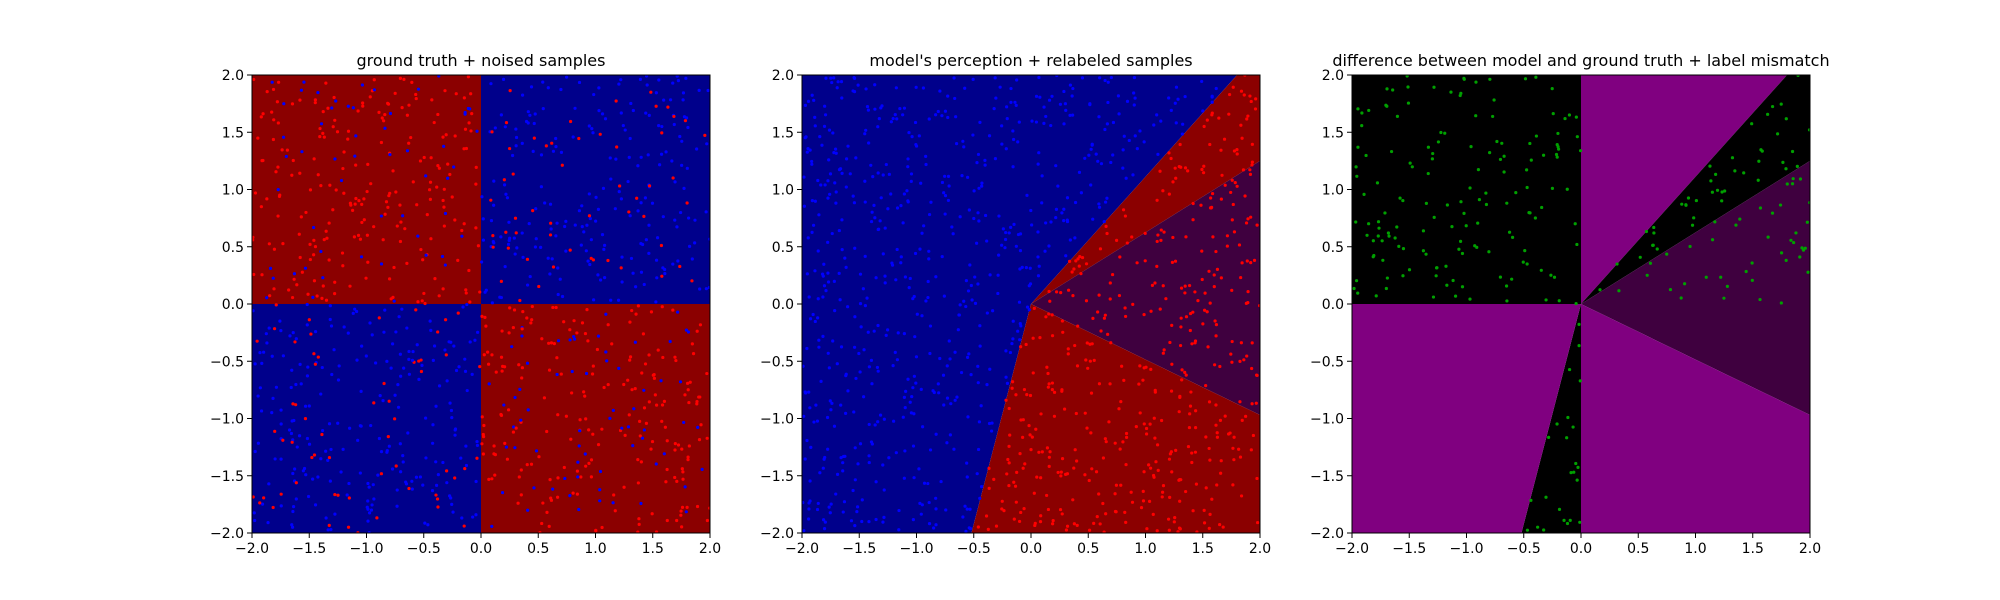 This screenshot has width=2000, height=600. I want to click on x-tick-label: 0.0, so click(481, 549).